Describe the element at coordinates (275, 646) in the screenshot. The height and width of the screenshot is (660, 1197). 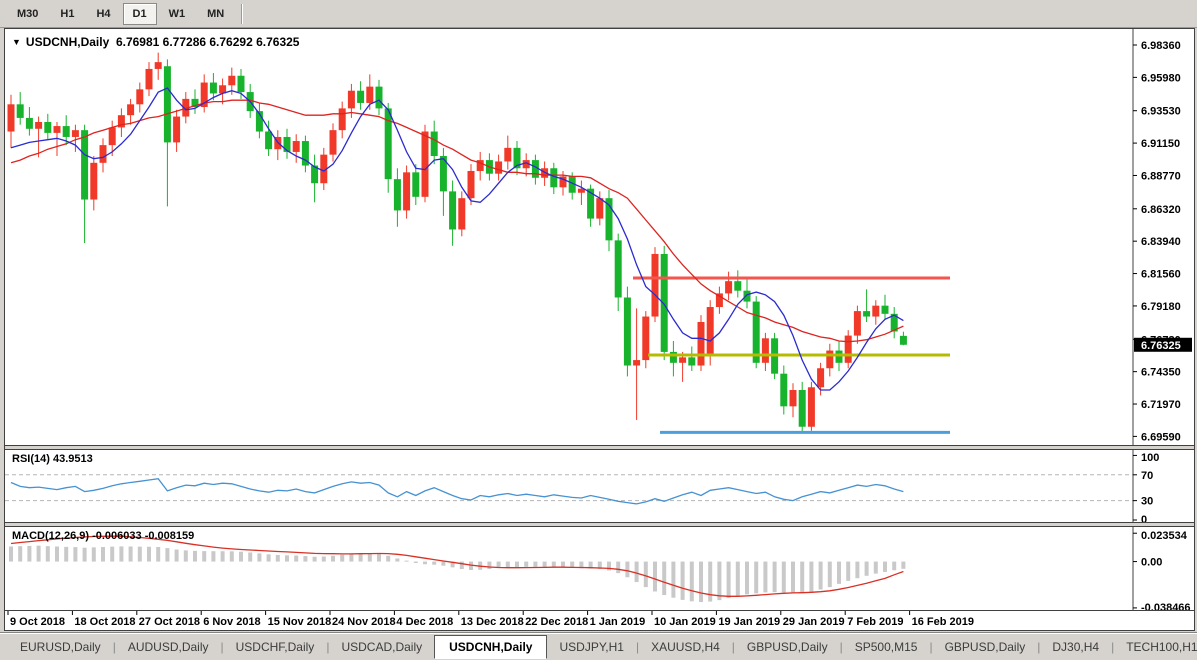
I see `chart-tab-usdchf-daily: USDCHF,Daily` at that location.